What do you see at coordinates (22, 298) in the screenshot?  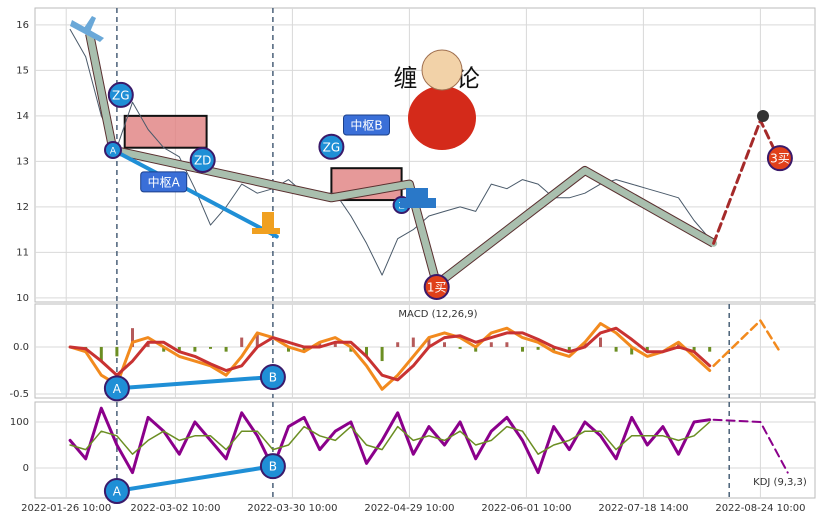 I see `y-tick-label: 10` at bounding box center [22, 298].